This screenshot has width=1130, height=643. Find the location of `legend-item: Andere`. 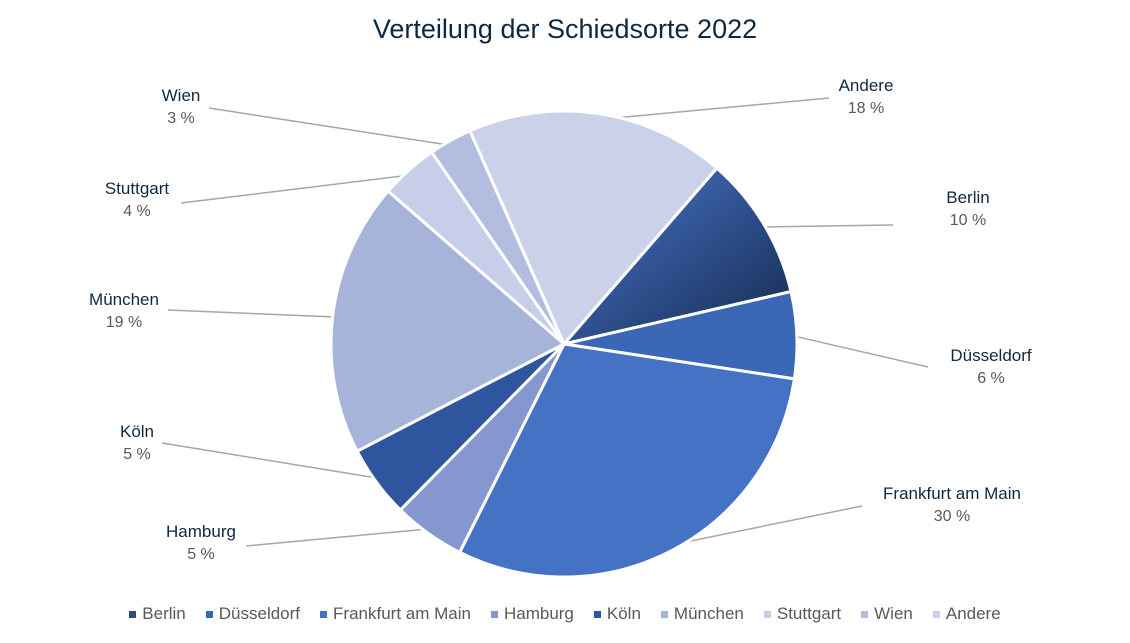

legend-item: Andere is located at coordinates (966, 614).